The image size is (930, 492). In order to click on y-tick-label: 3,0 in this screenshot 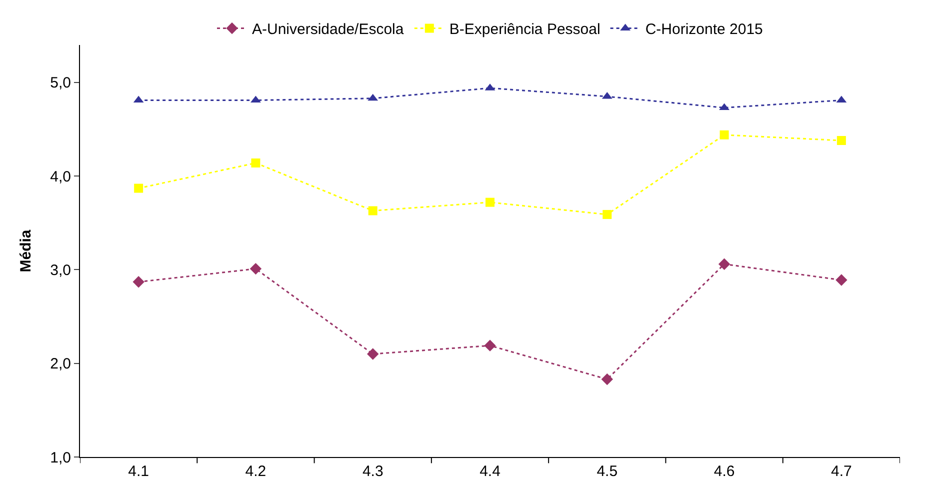, I will do `click(60, 270)`.